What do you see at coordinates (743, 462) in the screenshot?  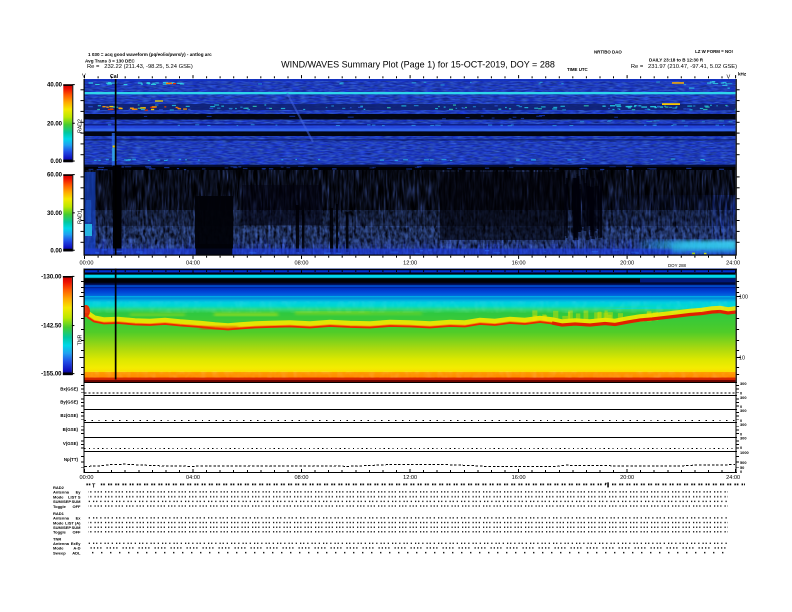 I see `svg-text: 500` at bounding box center [743, 462].